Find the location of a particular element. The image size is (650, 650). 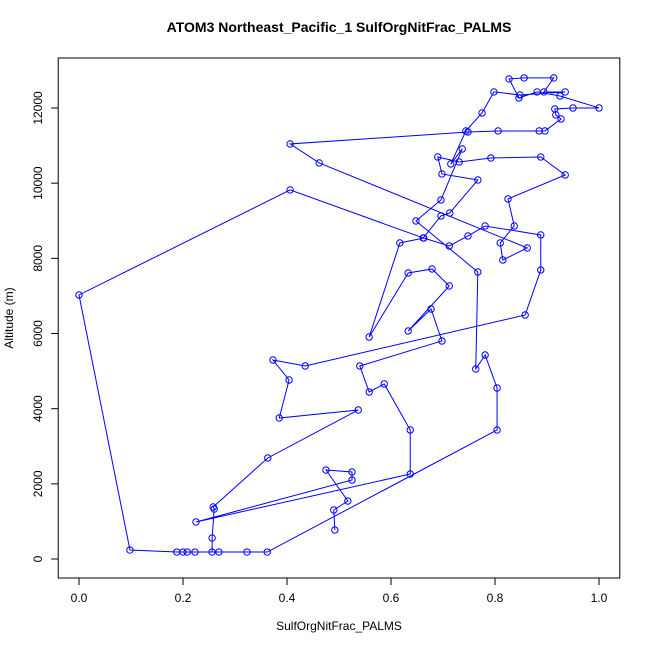

x-tick-label: 0.4 is located at coordinates (287, 598).